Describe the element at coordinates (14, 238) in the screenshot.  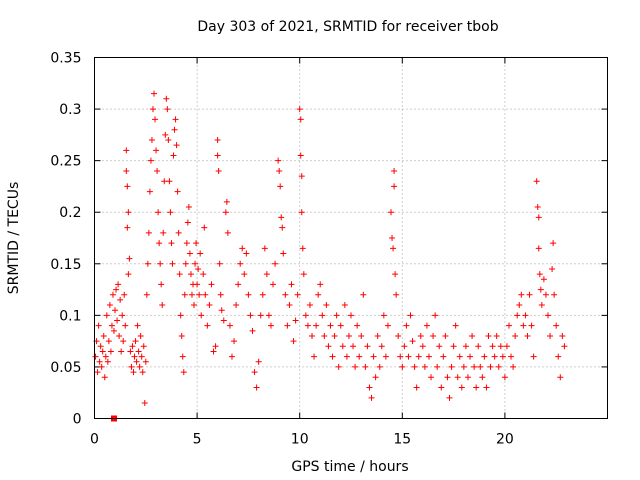
I see `y-axis-label: SRMTID / TECUs` at that location.